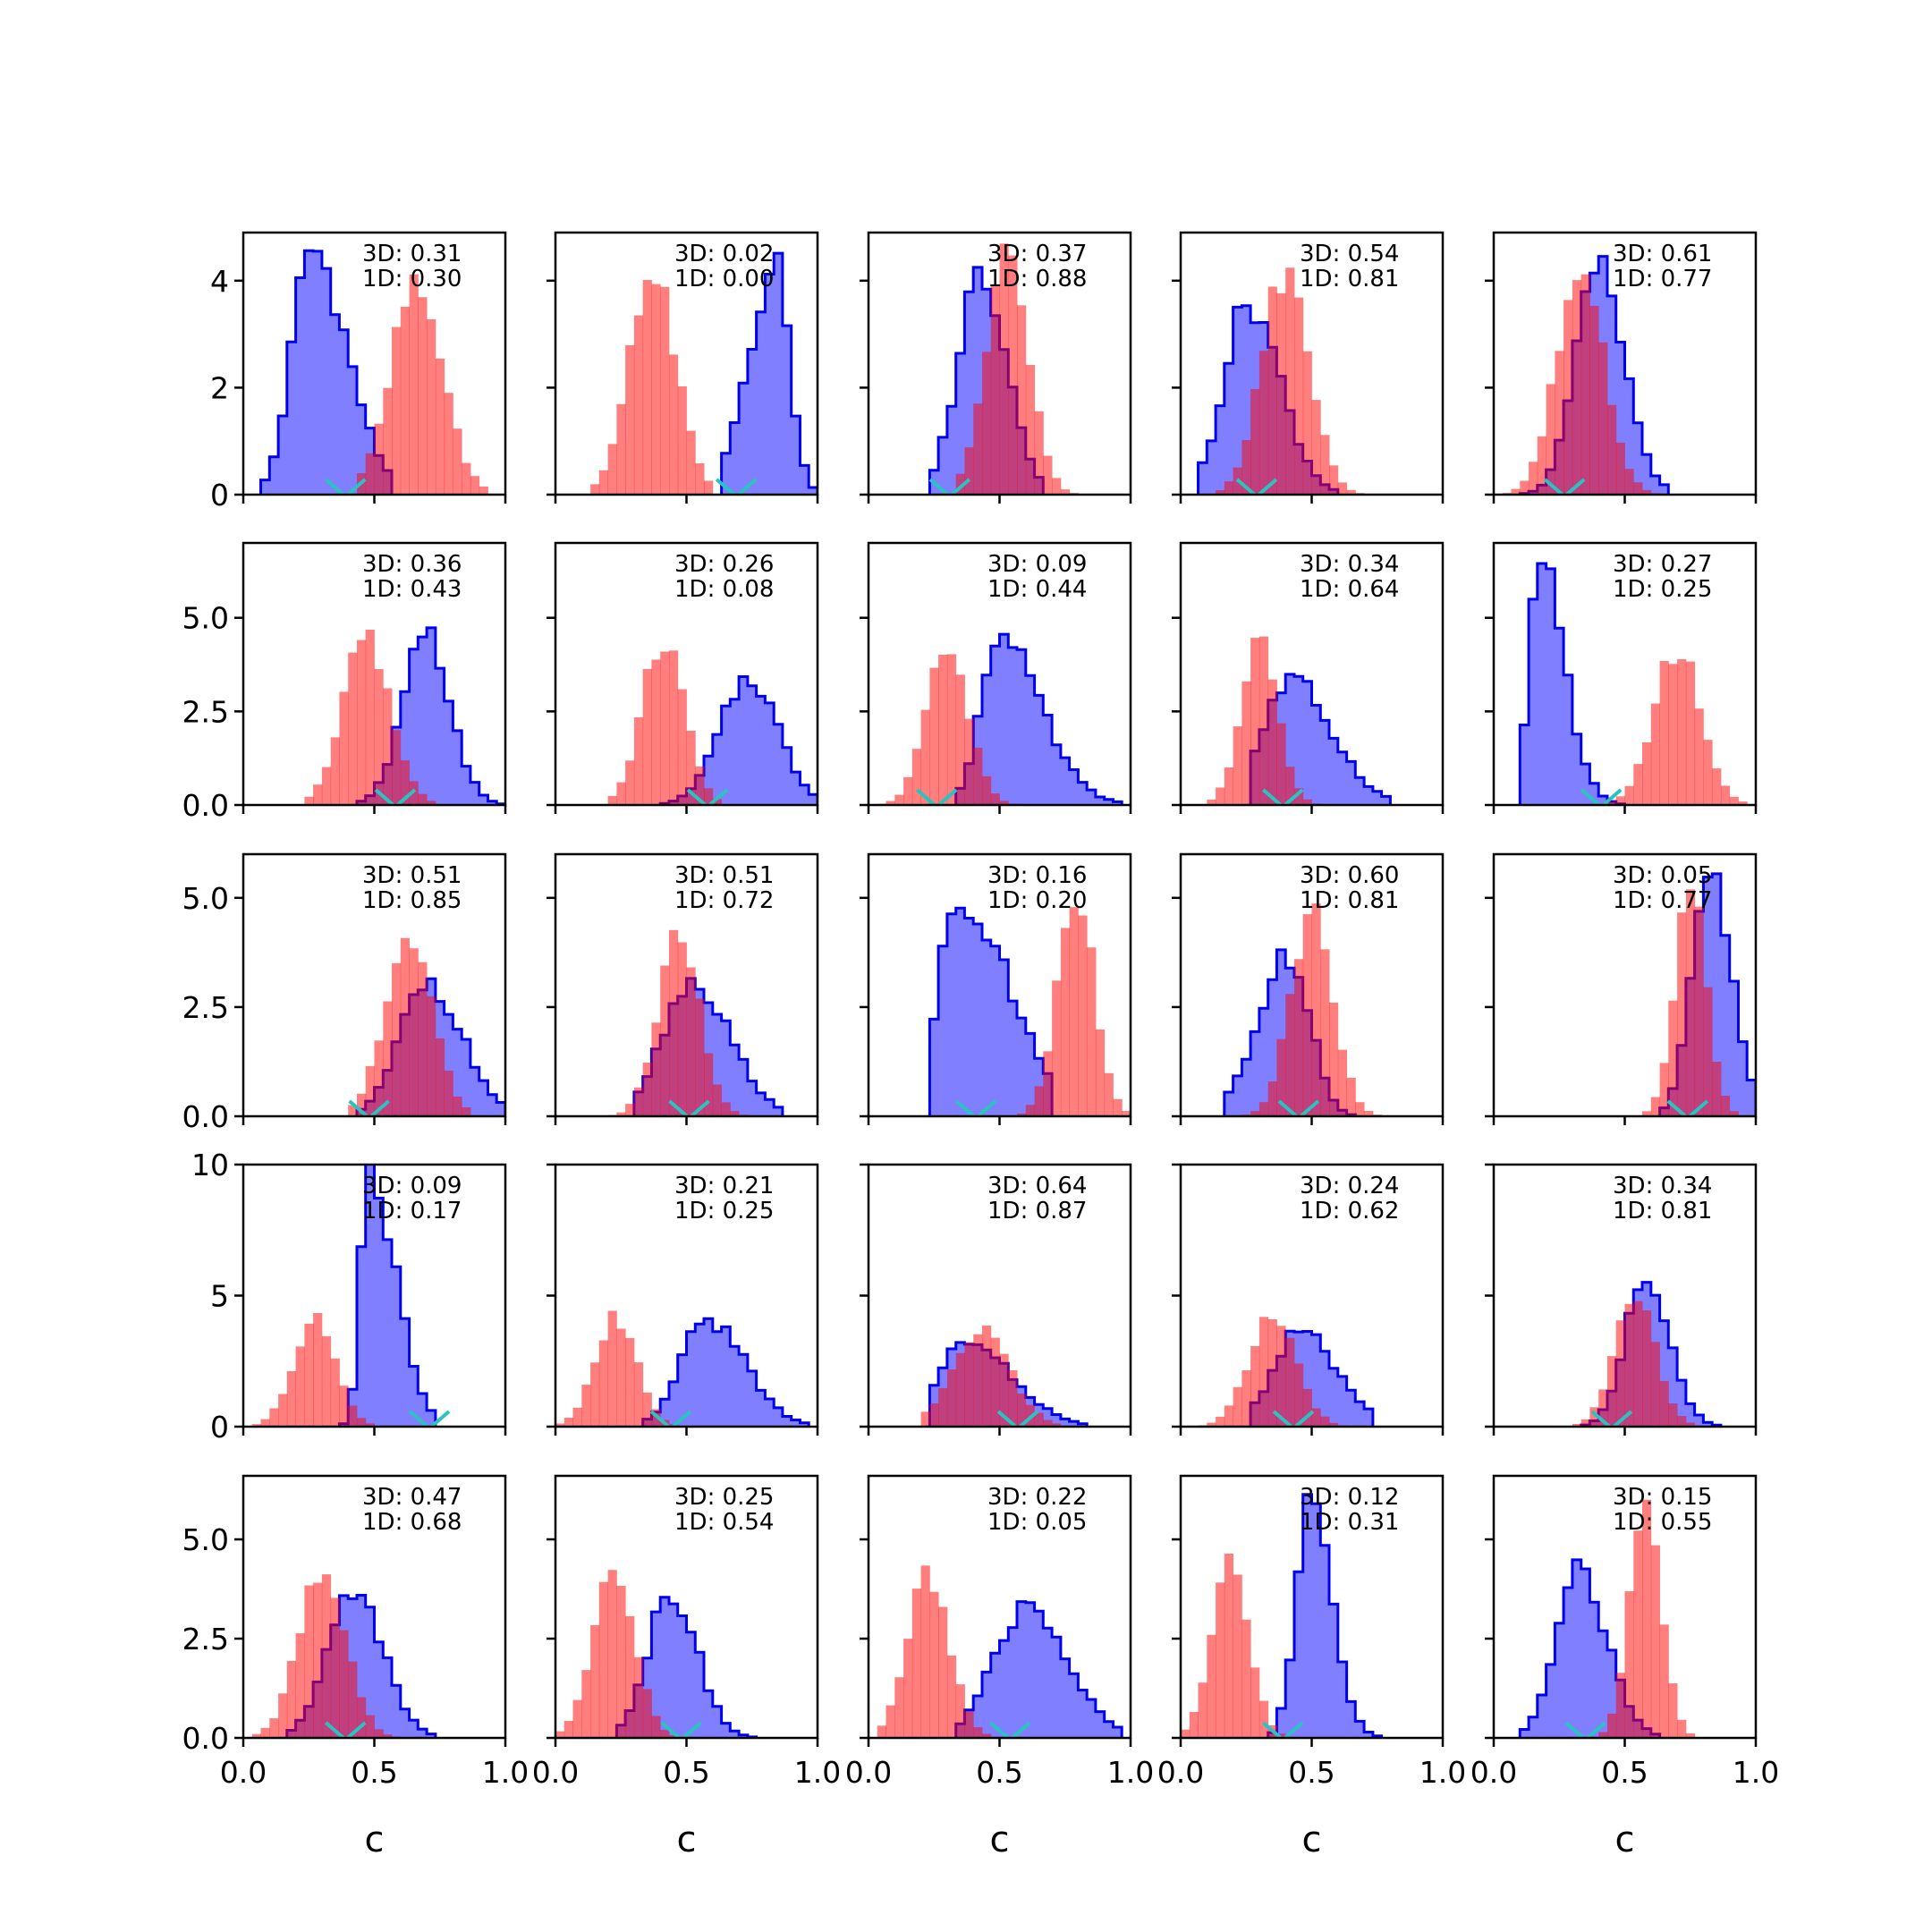 The width and height of the screenshot is (1932, 1932). Describe the element at coordinates (1037, 1186) in the screenshot. I see `annotation-3d: 3D: 0.64` at that location.